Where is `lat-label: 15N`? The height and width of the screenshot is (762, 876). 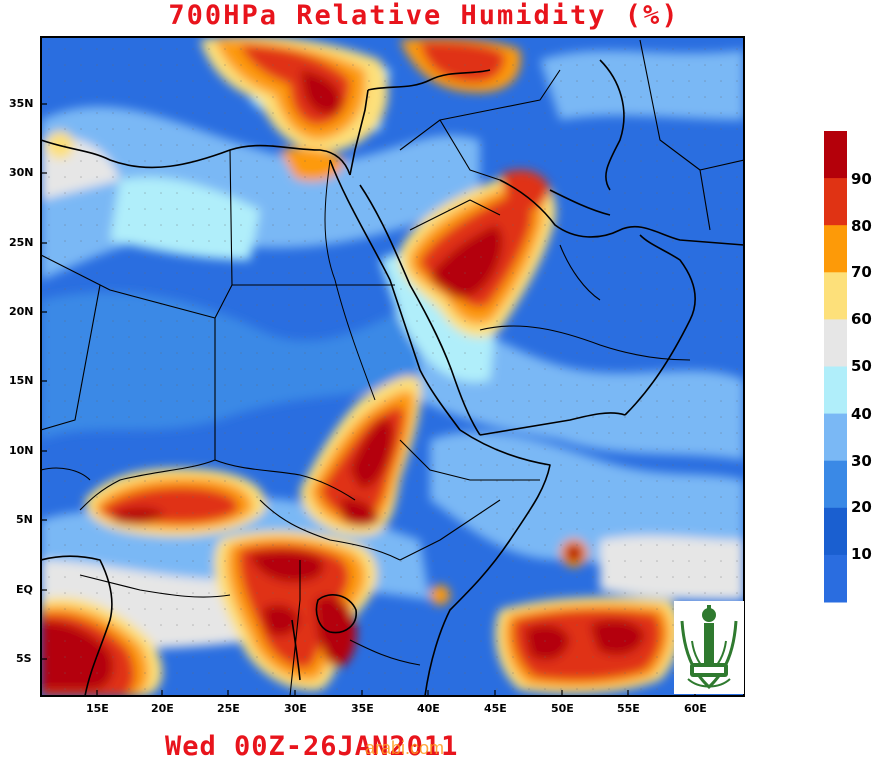
lat-label: 15N is located at coordinates (21, 380).